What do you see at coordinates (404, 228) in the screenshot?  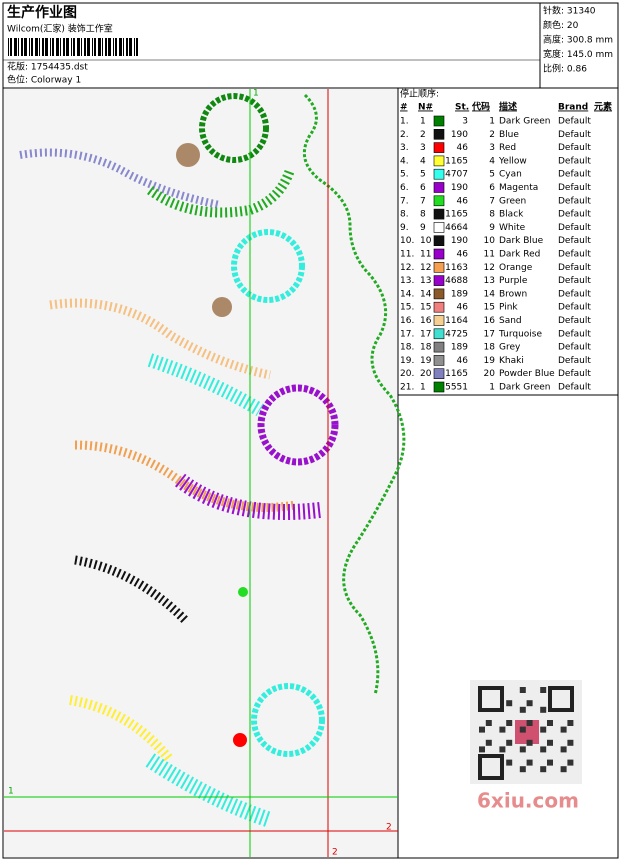 I see `cell-index: 9.` at bounding box center [404, 228].